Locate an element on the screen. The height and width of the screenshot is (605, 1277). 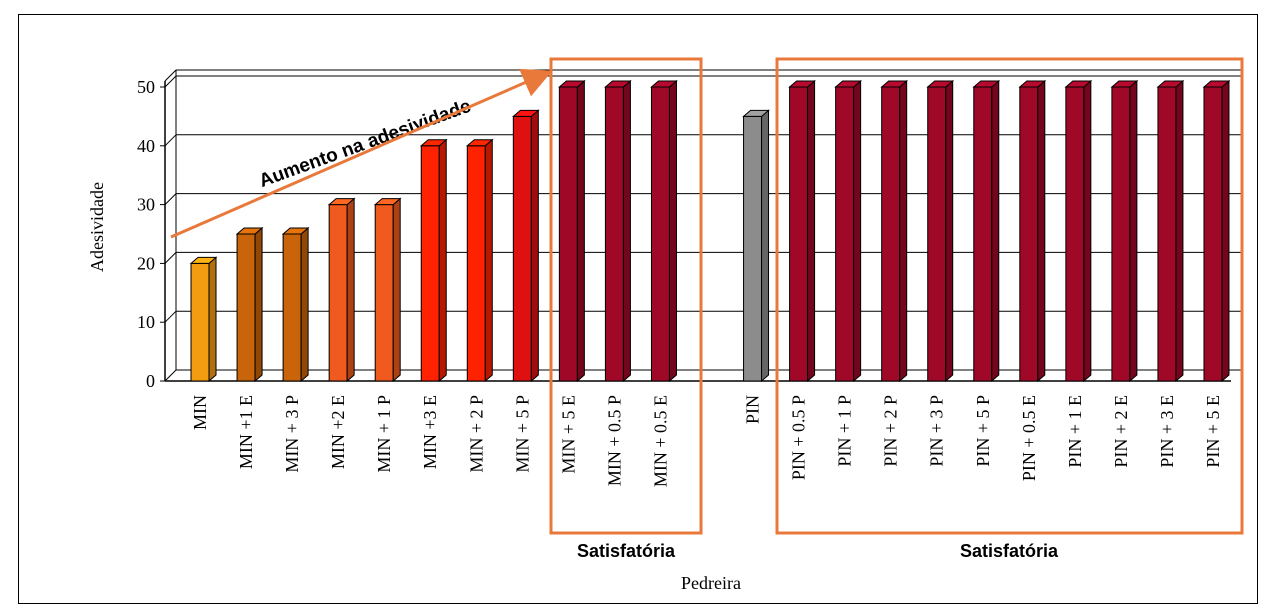
x-category-label: PIN + 1 E is located at coordinates (1075, 431).